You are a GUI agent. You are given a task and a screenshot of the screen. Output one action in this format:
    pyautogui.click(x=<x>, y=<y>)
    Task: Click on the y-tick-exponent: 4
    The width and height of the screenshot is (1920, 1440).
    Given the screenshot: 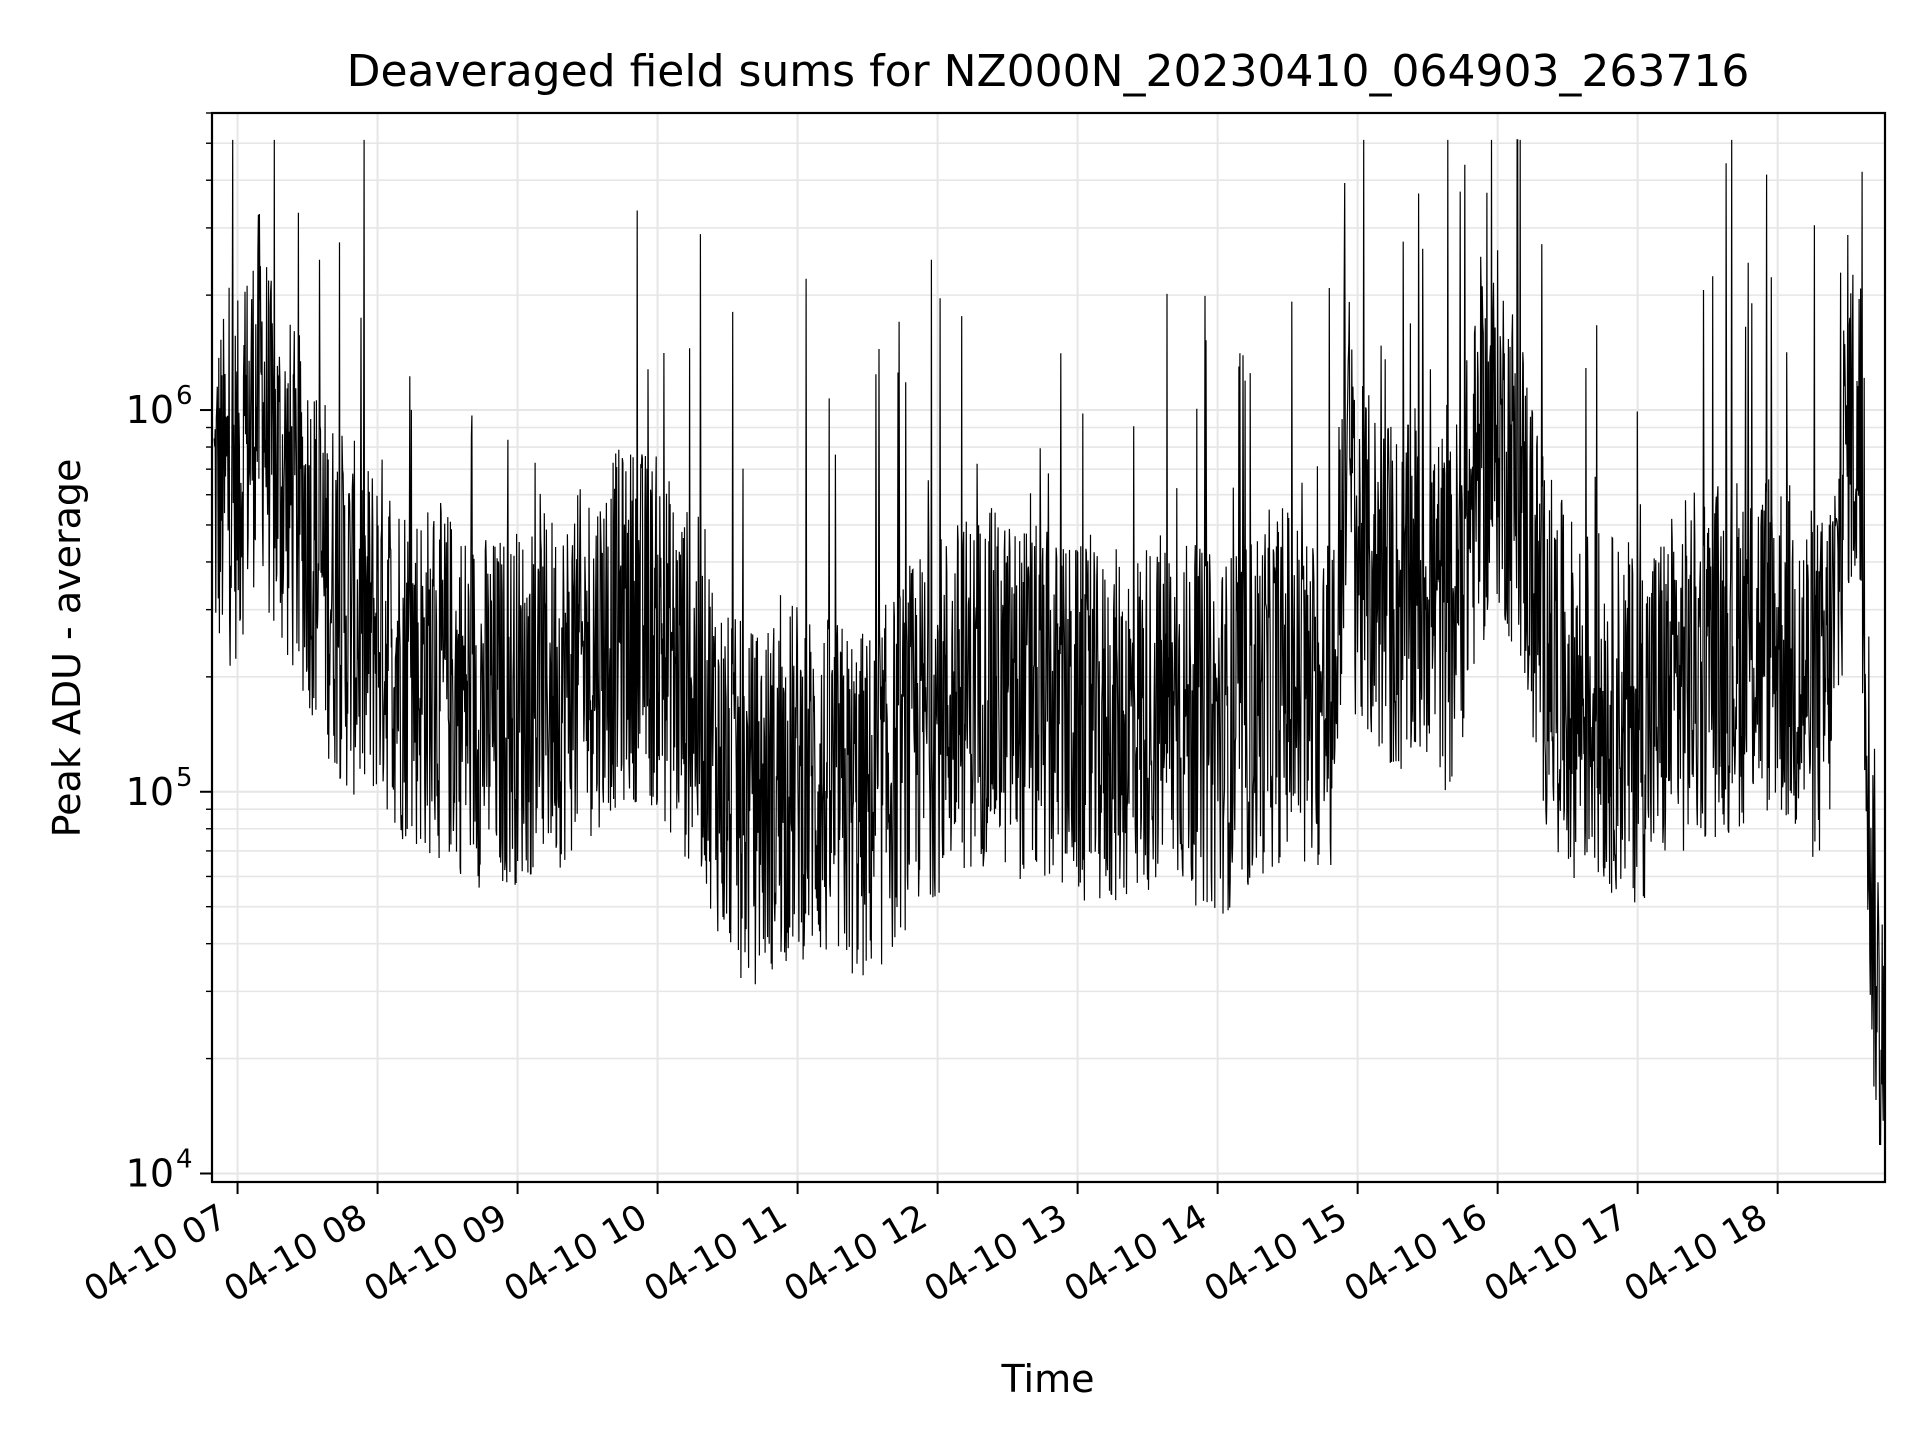 What is the action you would take?
    pyautogui.click(x=184, y=1159)
    